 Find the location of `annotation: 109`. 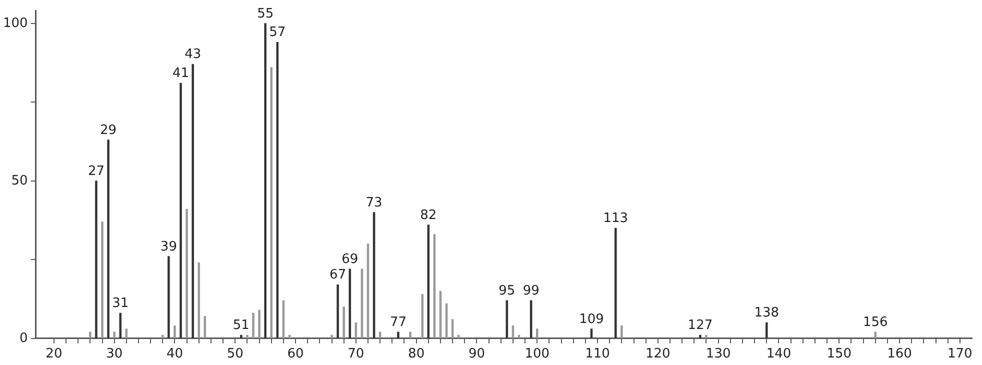

annotation: 109 is located at coordinates (591, 319).